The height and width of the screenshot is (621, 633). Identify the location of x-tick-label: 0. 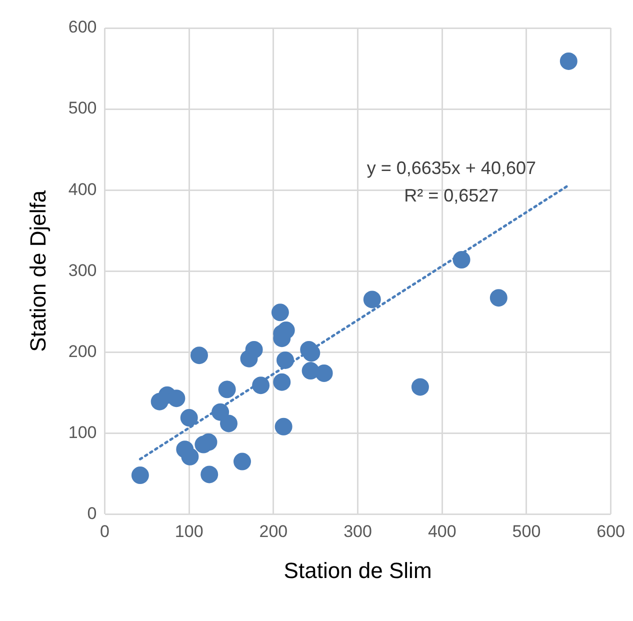
(105, 532).